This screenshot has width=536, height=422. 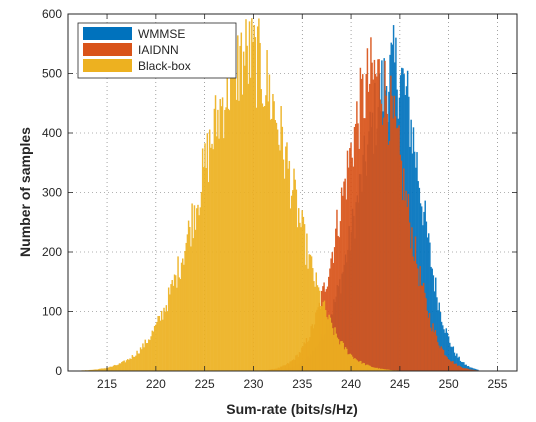 What do you see at coordinates (52, 193) in the screenshot?
I see `y-tick-label: 300` at bounding box center [52, 193].